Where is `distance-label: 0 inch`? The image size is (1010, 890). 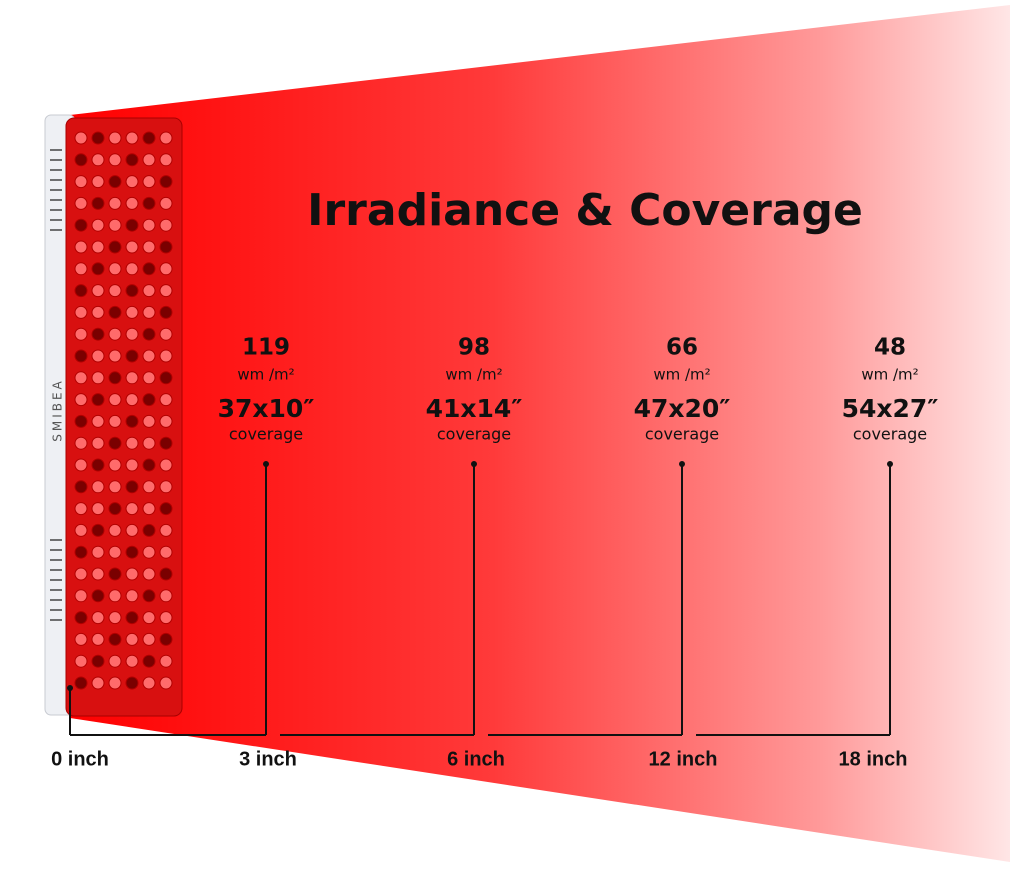
distance-label: 0 inch is located at coordinates (80, 759).